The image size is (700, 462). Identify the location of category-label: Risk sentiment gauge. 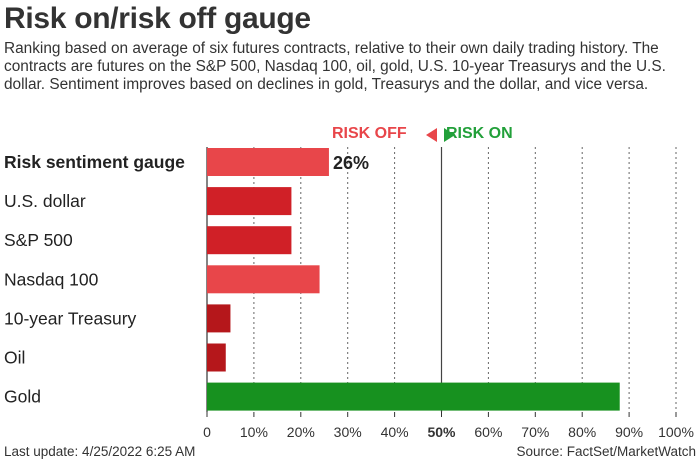
(94, 162).